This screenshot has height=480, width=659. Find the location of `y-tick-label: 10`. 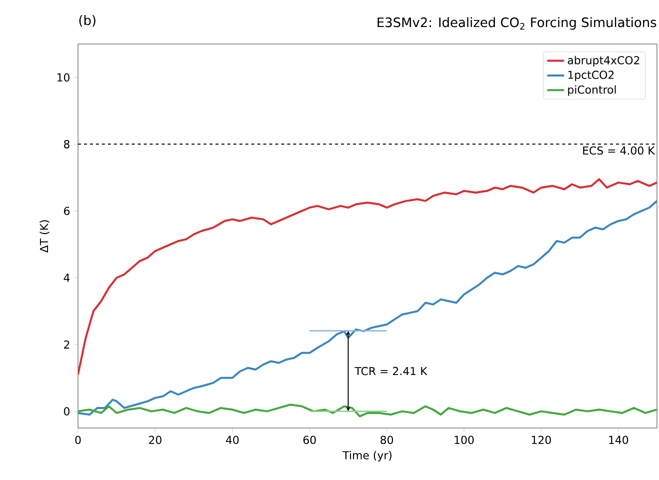

y-tick-label: 10 is located at coordinates (63, 77).